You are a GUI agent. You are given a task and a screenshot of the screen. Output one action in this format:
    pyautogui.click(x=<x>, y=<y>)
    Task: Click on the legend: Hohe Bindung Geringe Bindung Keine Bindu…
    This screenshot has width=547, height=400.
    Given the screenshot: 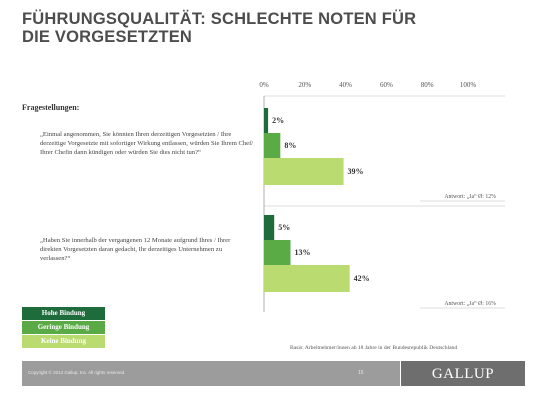 What is the action you would take?
    pyautogui.click(x=63, y=328)
    